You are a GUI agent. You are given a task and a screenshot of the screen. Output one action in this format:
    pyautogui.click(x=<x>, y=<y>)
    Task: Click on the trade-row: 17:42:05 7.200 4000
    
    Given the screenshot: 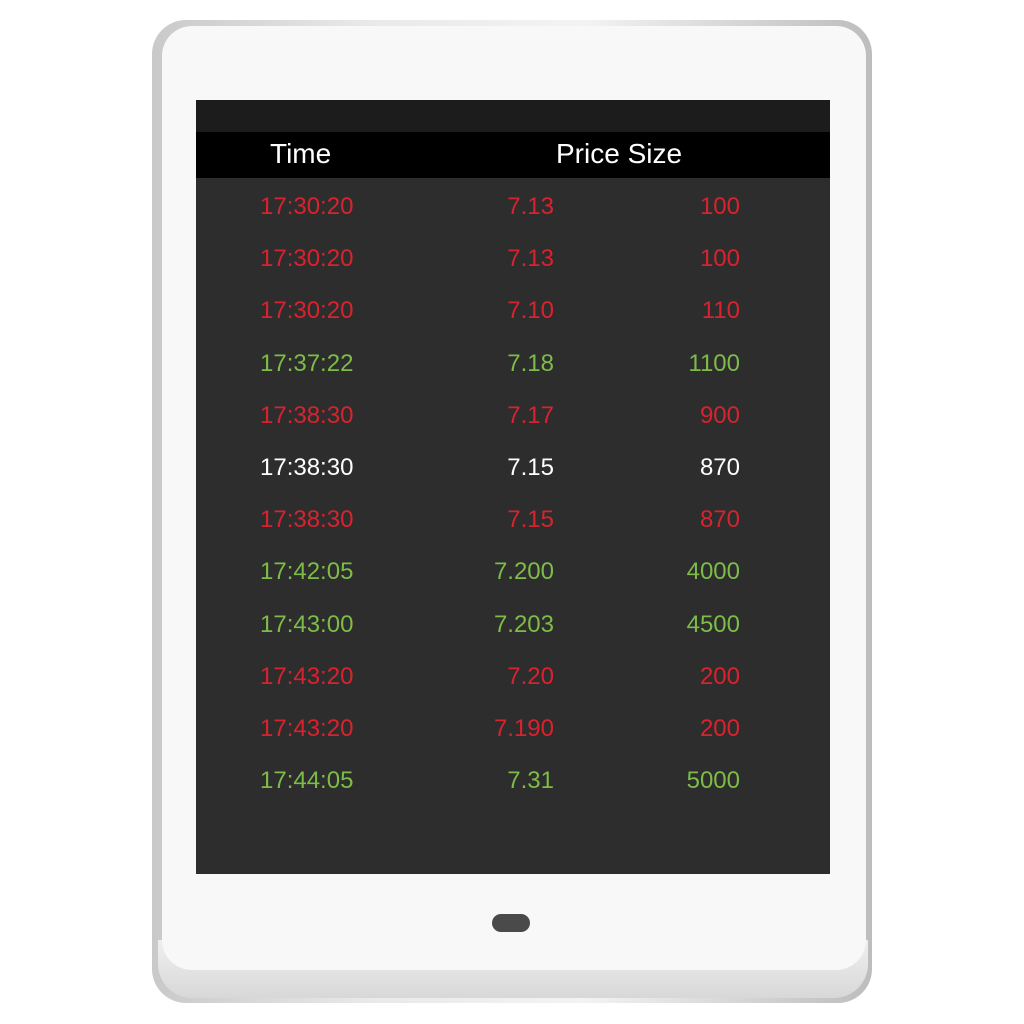 What is the action you would take?
    pyautogui.click(x=513, y=583)
    